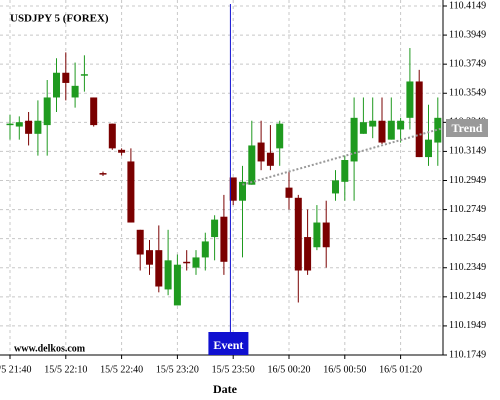 This screenshot has width=500, height=400. What do you see at coordinates (467, 151) in the screenshot?
I see `y-tick-label: 110.3149` at bounding box center [467, 151].